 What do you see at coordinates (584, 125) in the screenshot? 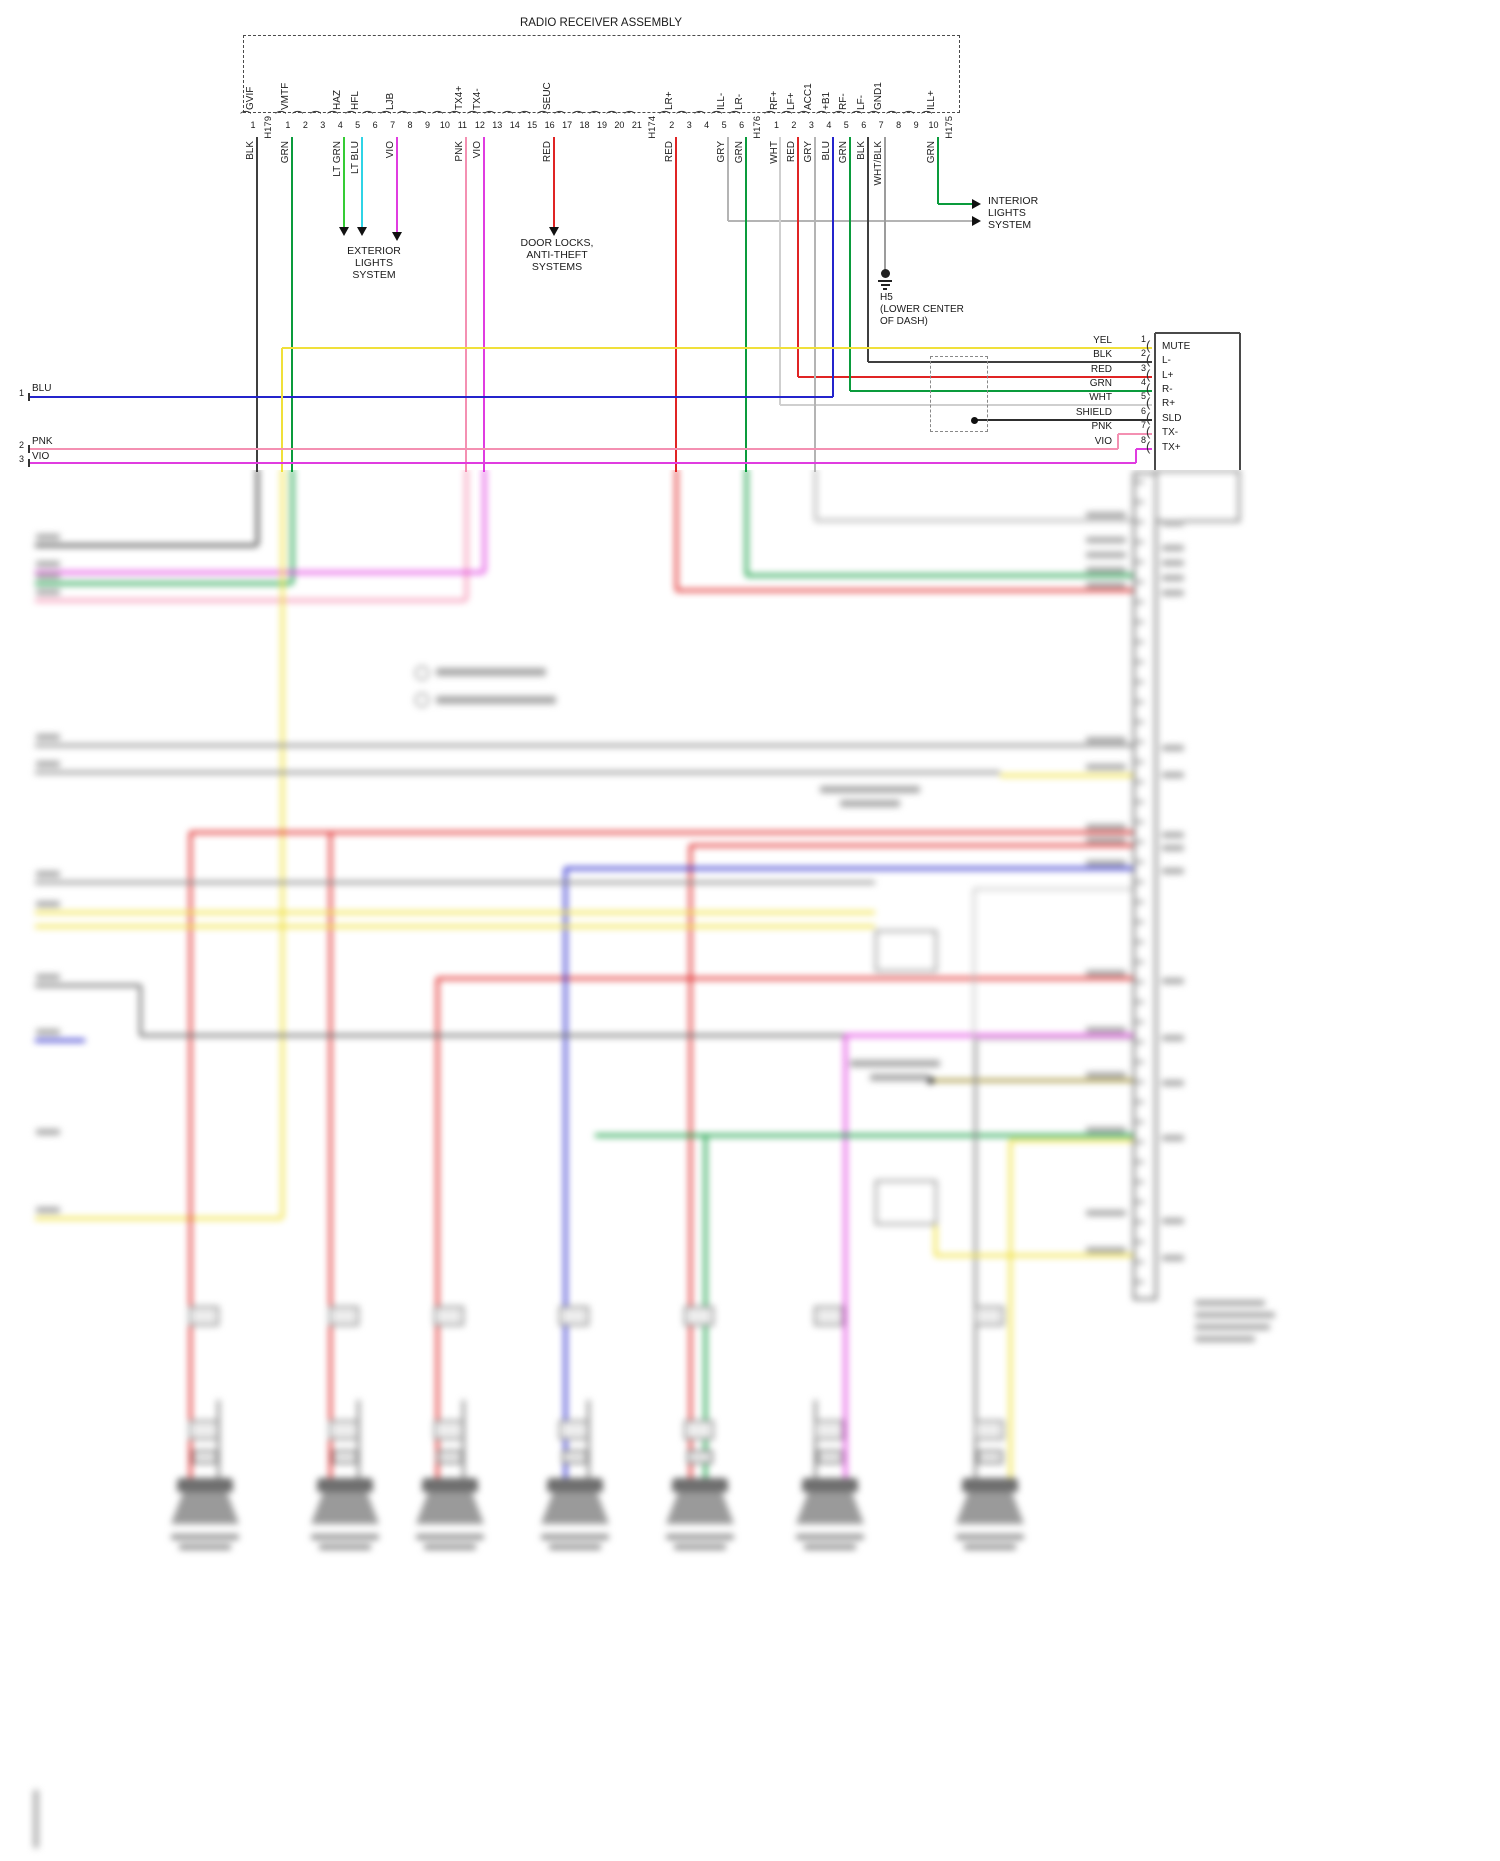
I see `pin-number: 18` at bounding box center [584, 125].